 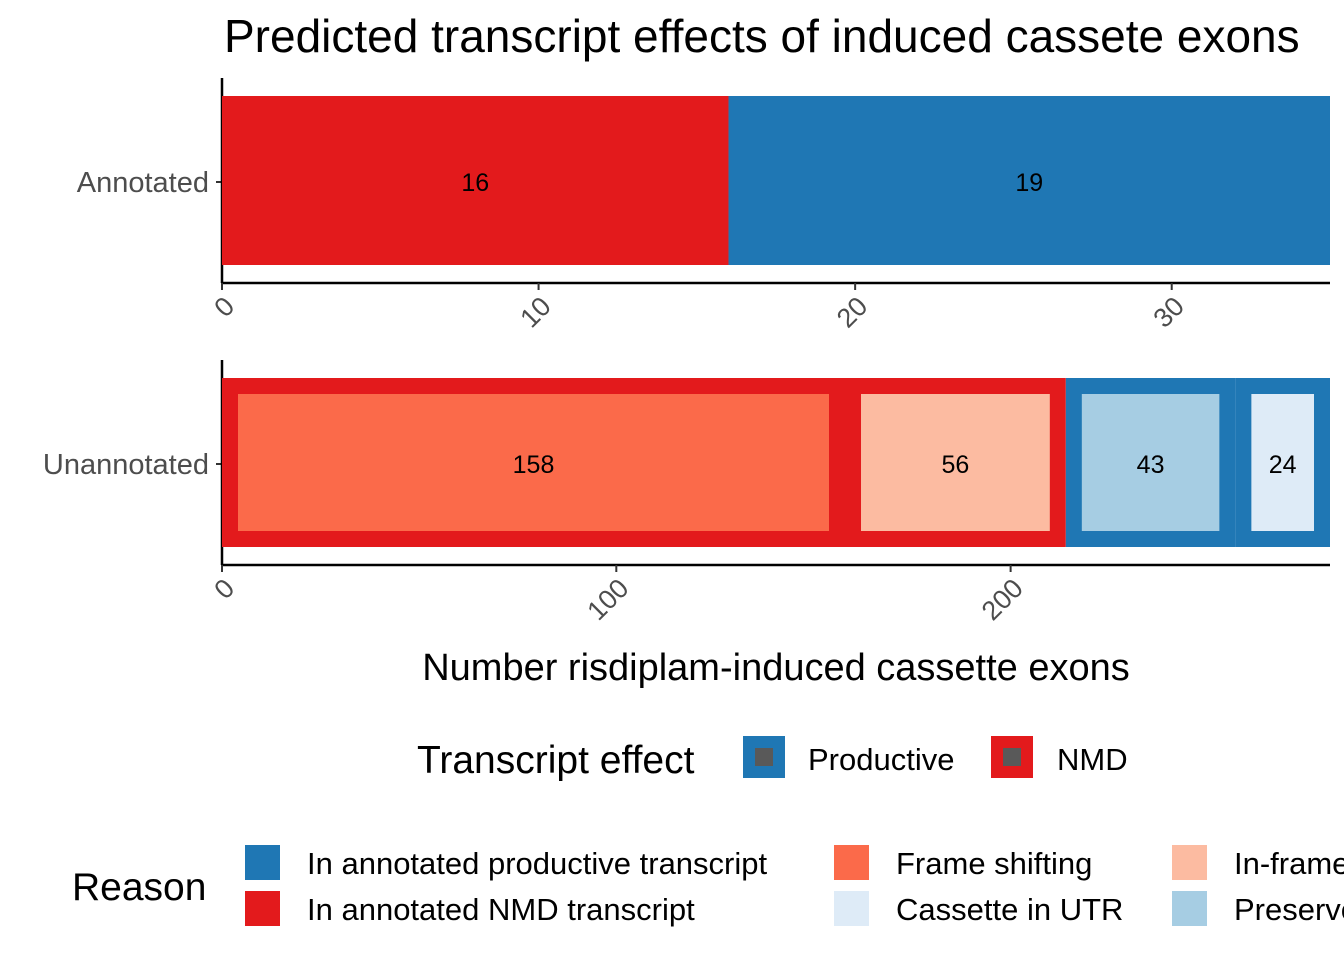 I want to click on bar-unannotated-preserves-reading-frame, so click(x=1150, y=462).